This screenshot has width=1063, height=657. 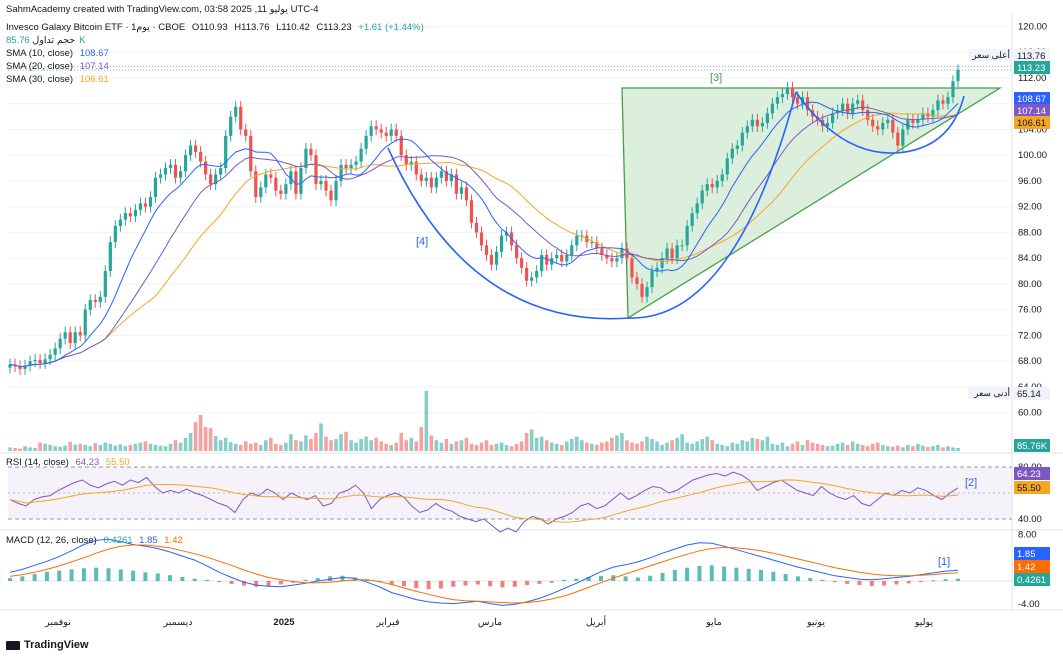 I want to click on macd-tick-label: -4.00, so click(x=1029, y=604).